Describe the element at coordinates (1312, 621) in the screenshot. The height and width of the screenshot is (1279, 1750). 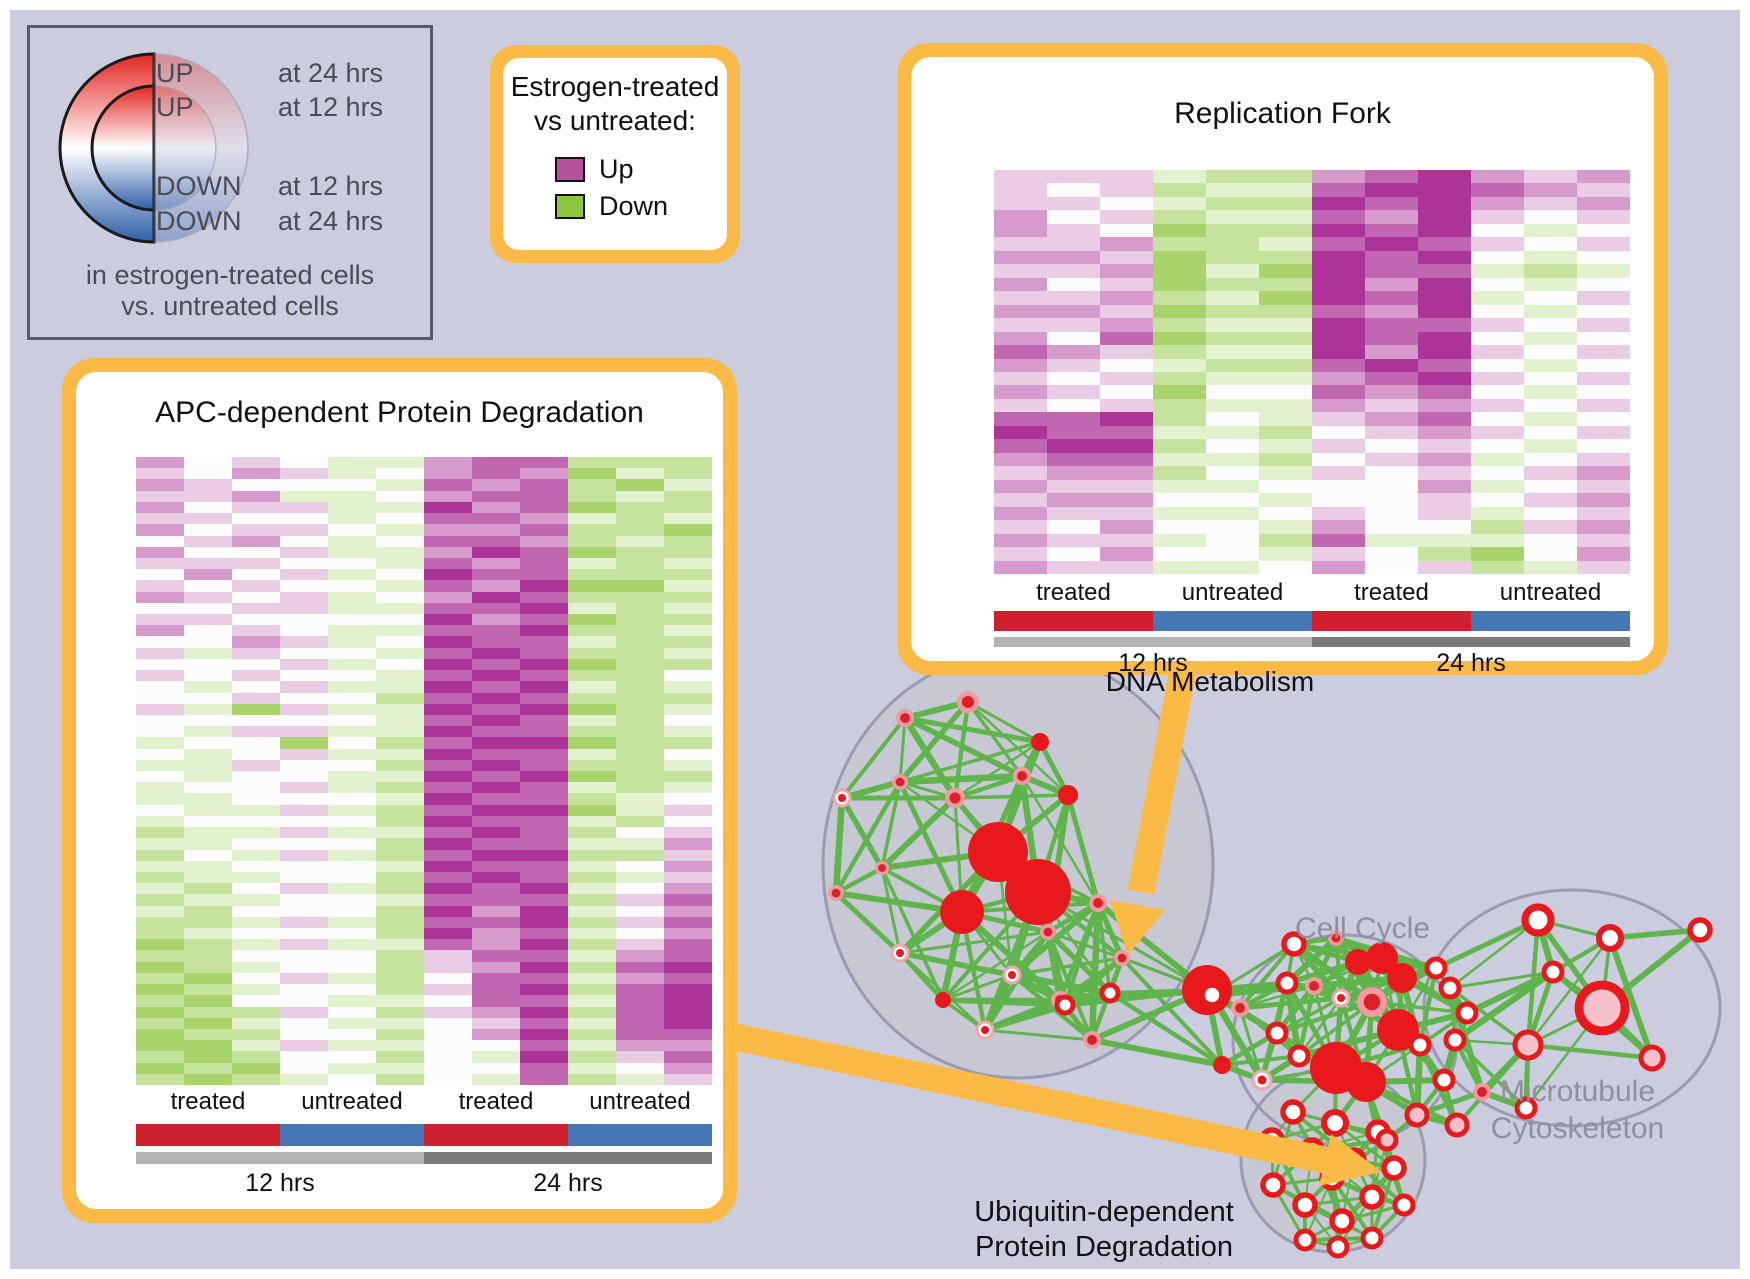
I see `rf-treatment-bar` at that location.